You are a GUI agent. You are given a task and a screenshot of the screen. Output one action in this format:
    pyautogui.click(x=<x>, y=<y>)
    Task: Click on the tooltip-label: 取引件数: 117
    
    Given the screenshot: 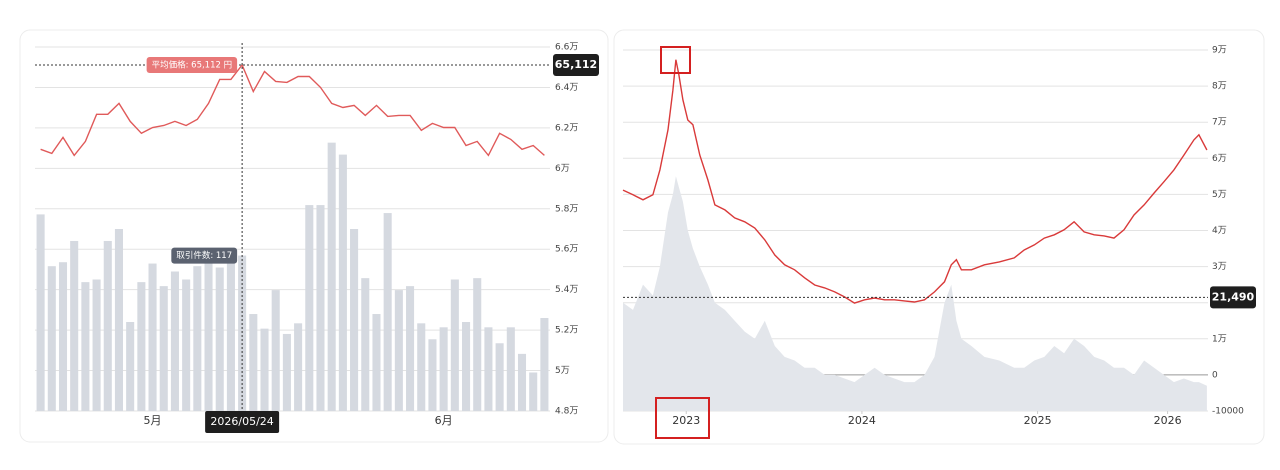 What is the action you would take?
    pyautogui.click(x=204, y=255)
    